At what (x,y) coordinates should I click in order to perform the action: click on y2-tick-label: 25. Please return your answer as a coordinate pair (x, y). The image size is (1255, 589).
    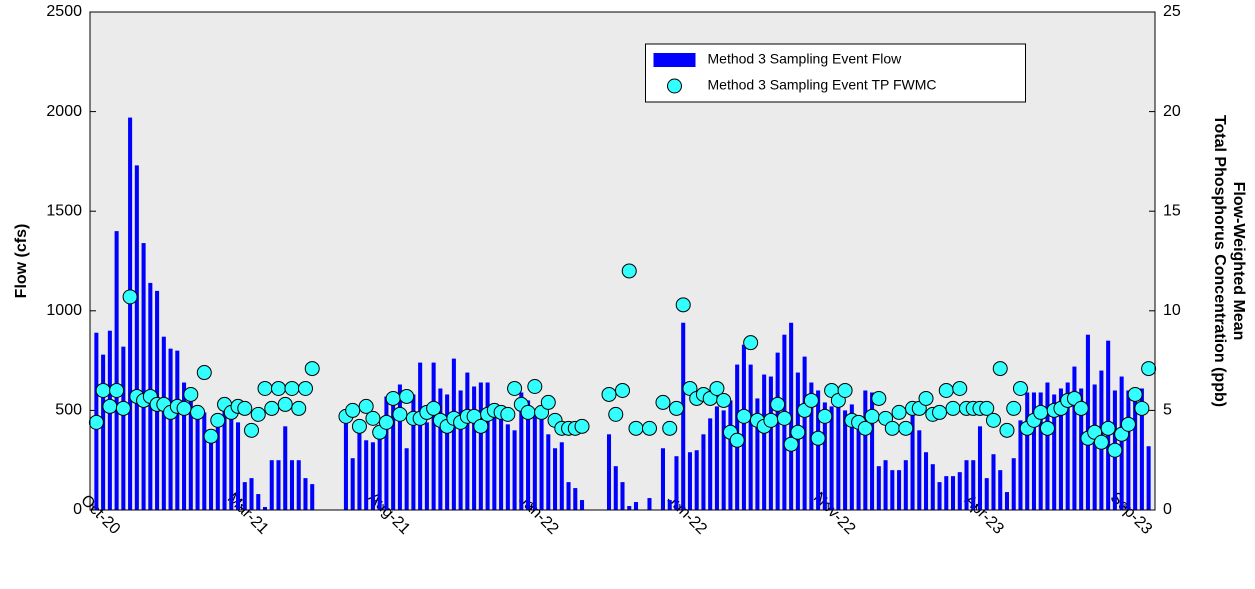
    Looking at the image, I should click on (1172, 11).